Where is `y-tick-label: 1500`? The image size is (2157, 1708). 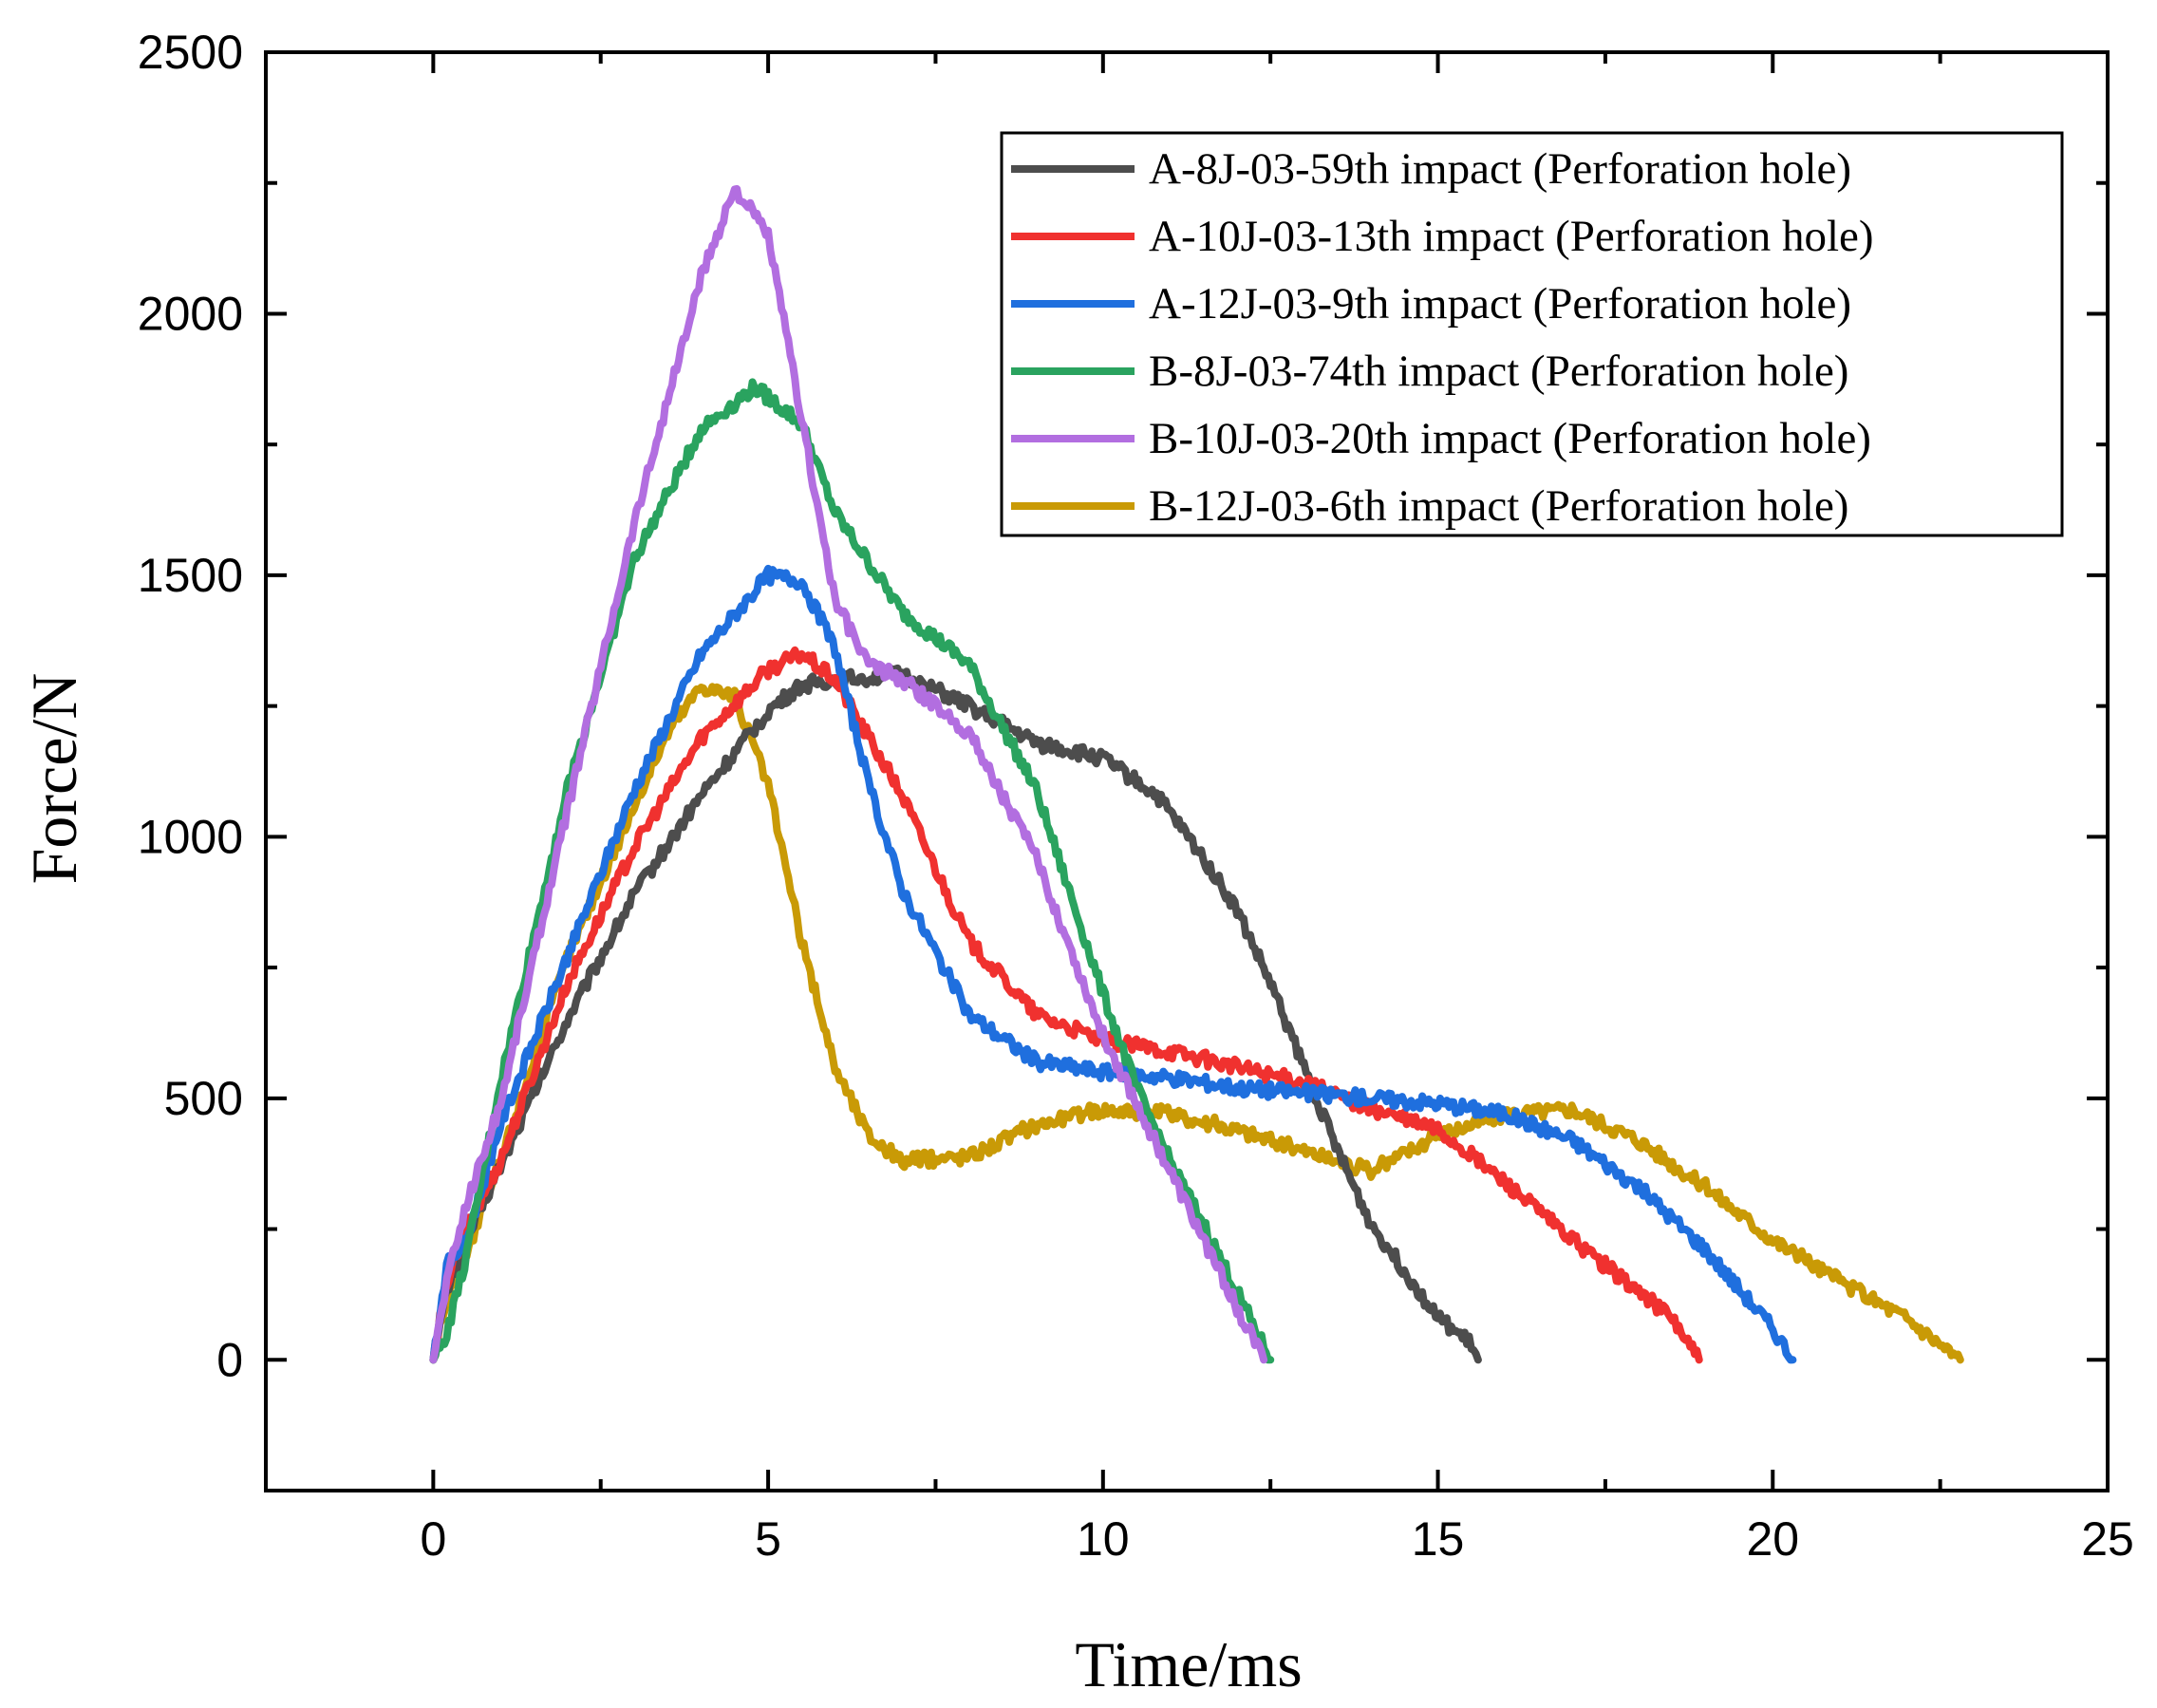 y-tick-label: 1500 is located at coordinates (190, 575).